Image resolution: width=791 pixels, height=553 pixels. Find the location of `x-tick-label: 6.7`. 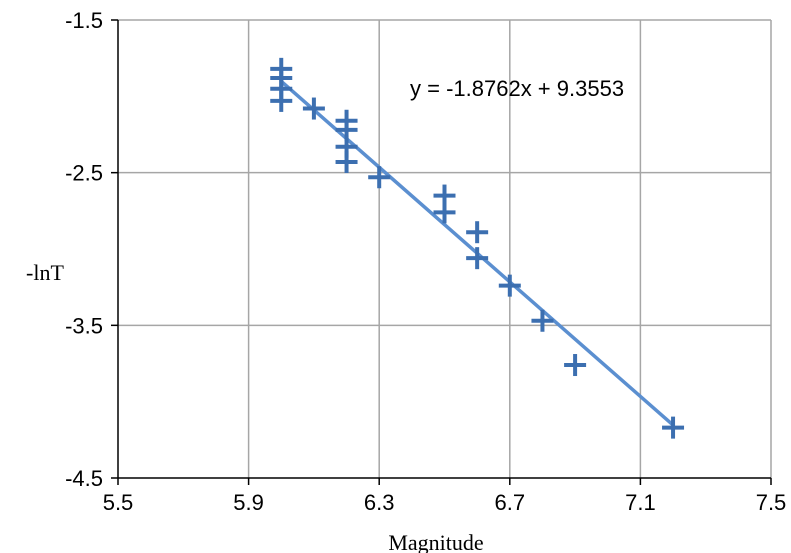

x-tick-label: 6.7 is located at coordinates (510, 502).